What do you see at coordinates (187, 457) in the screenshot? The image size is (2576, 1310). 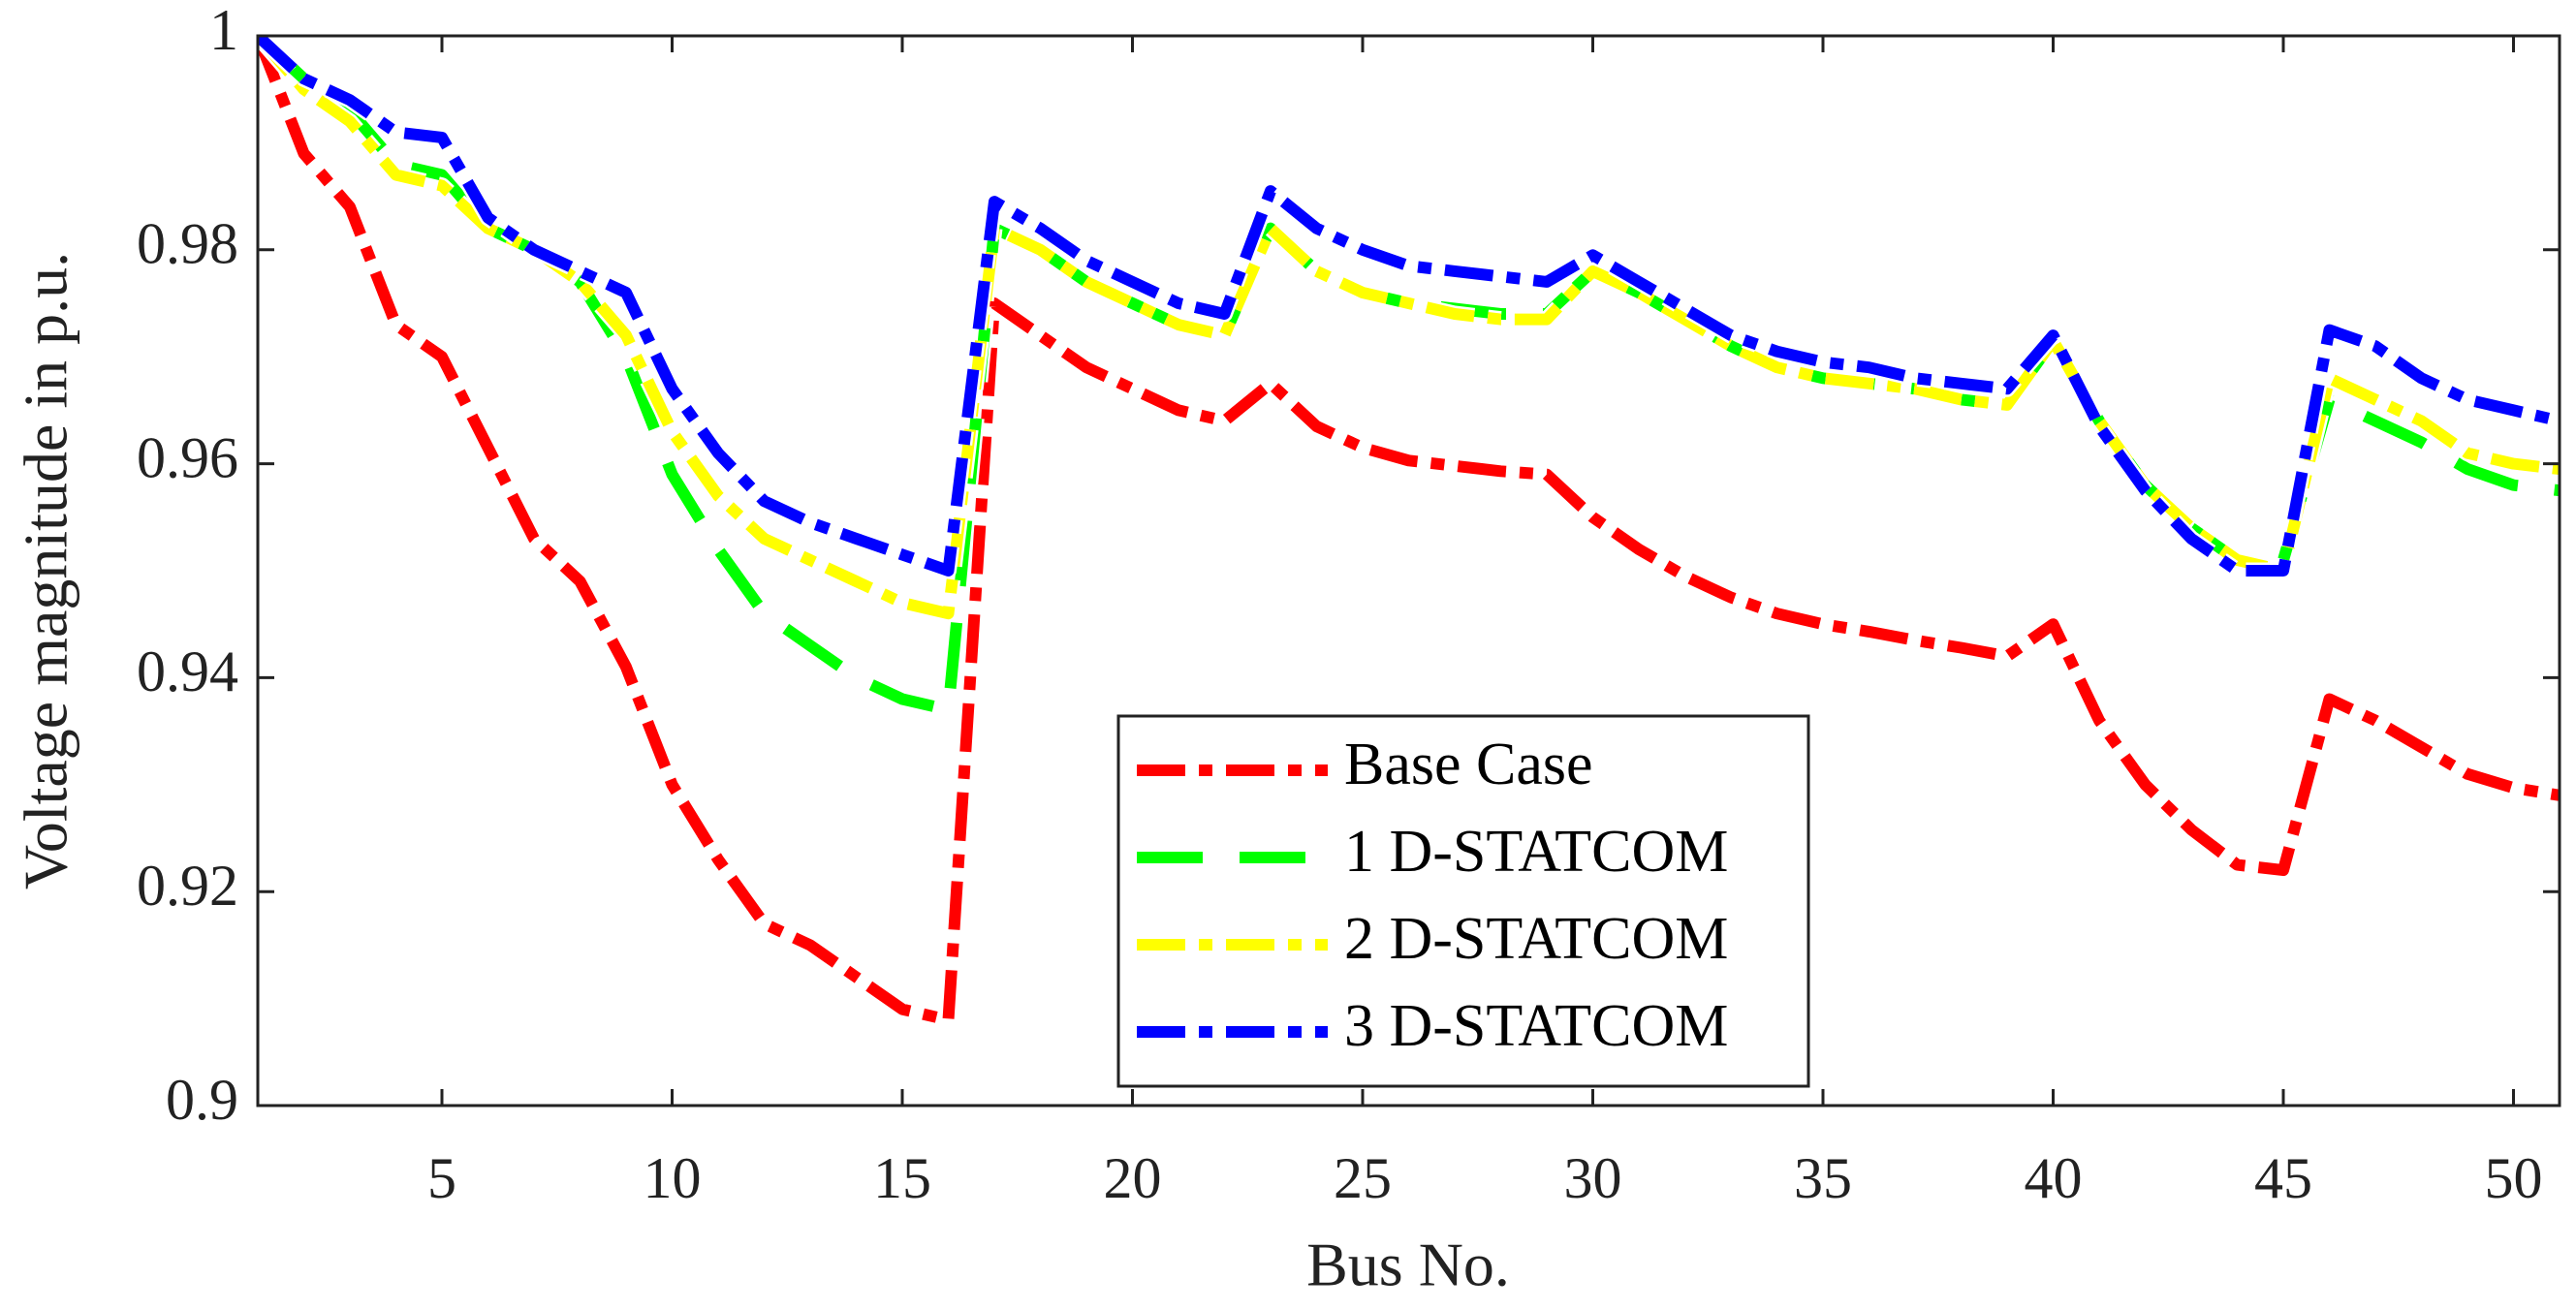 I see `y-tick-label: 0.96` at bounding box center [187, 457].